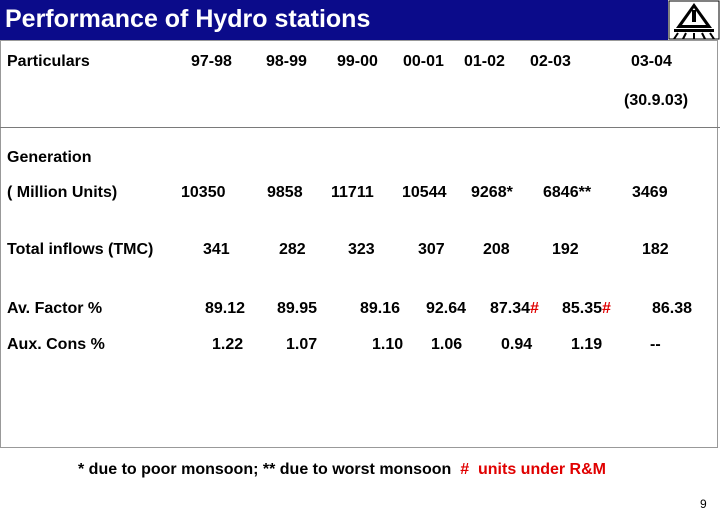  I want to click on table-cell: 192, so click(565, 249).